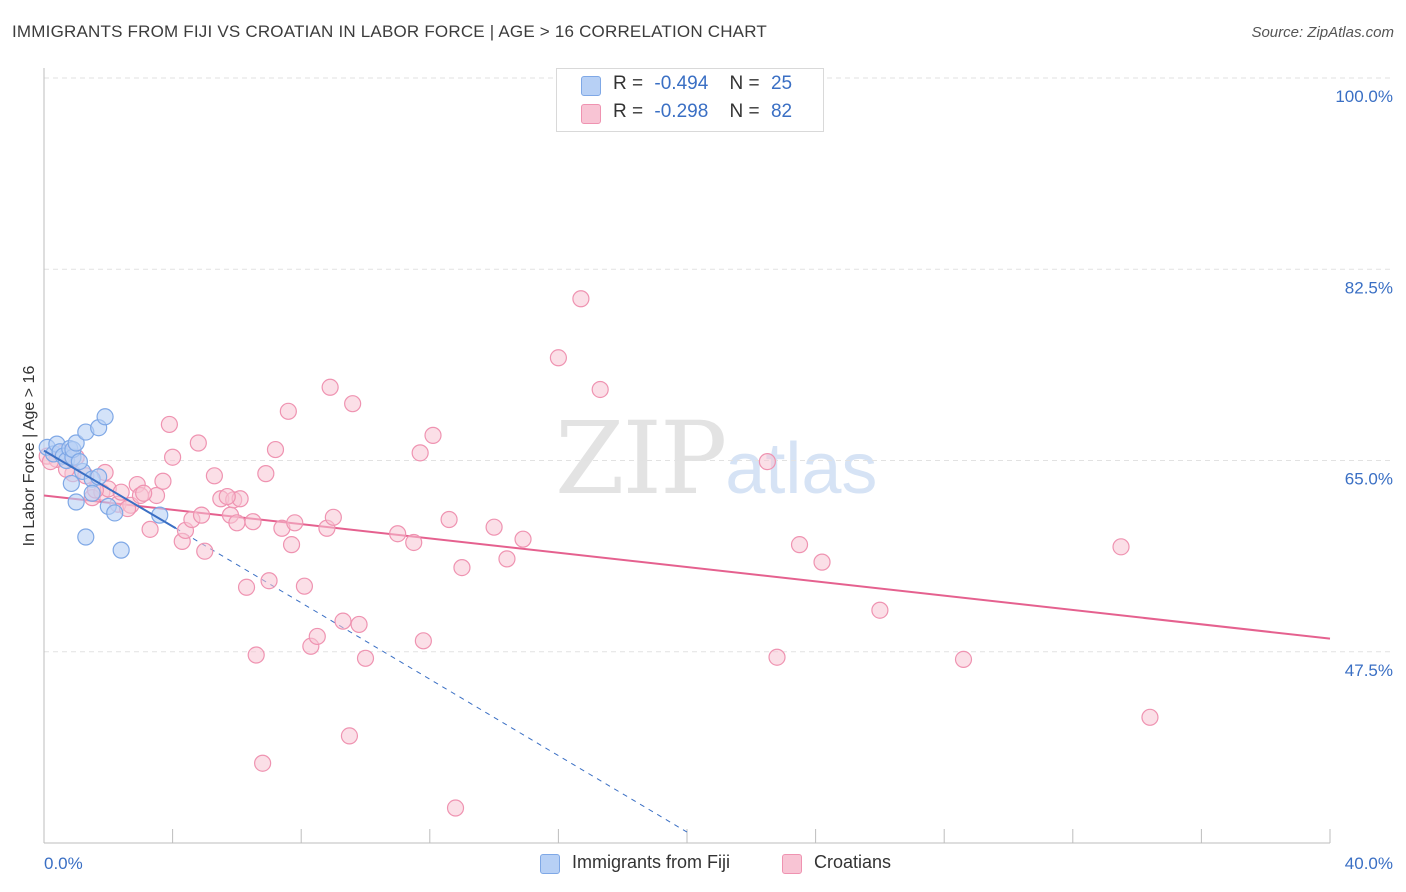  I want to click on fiji-swatch, so click(591, 86).